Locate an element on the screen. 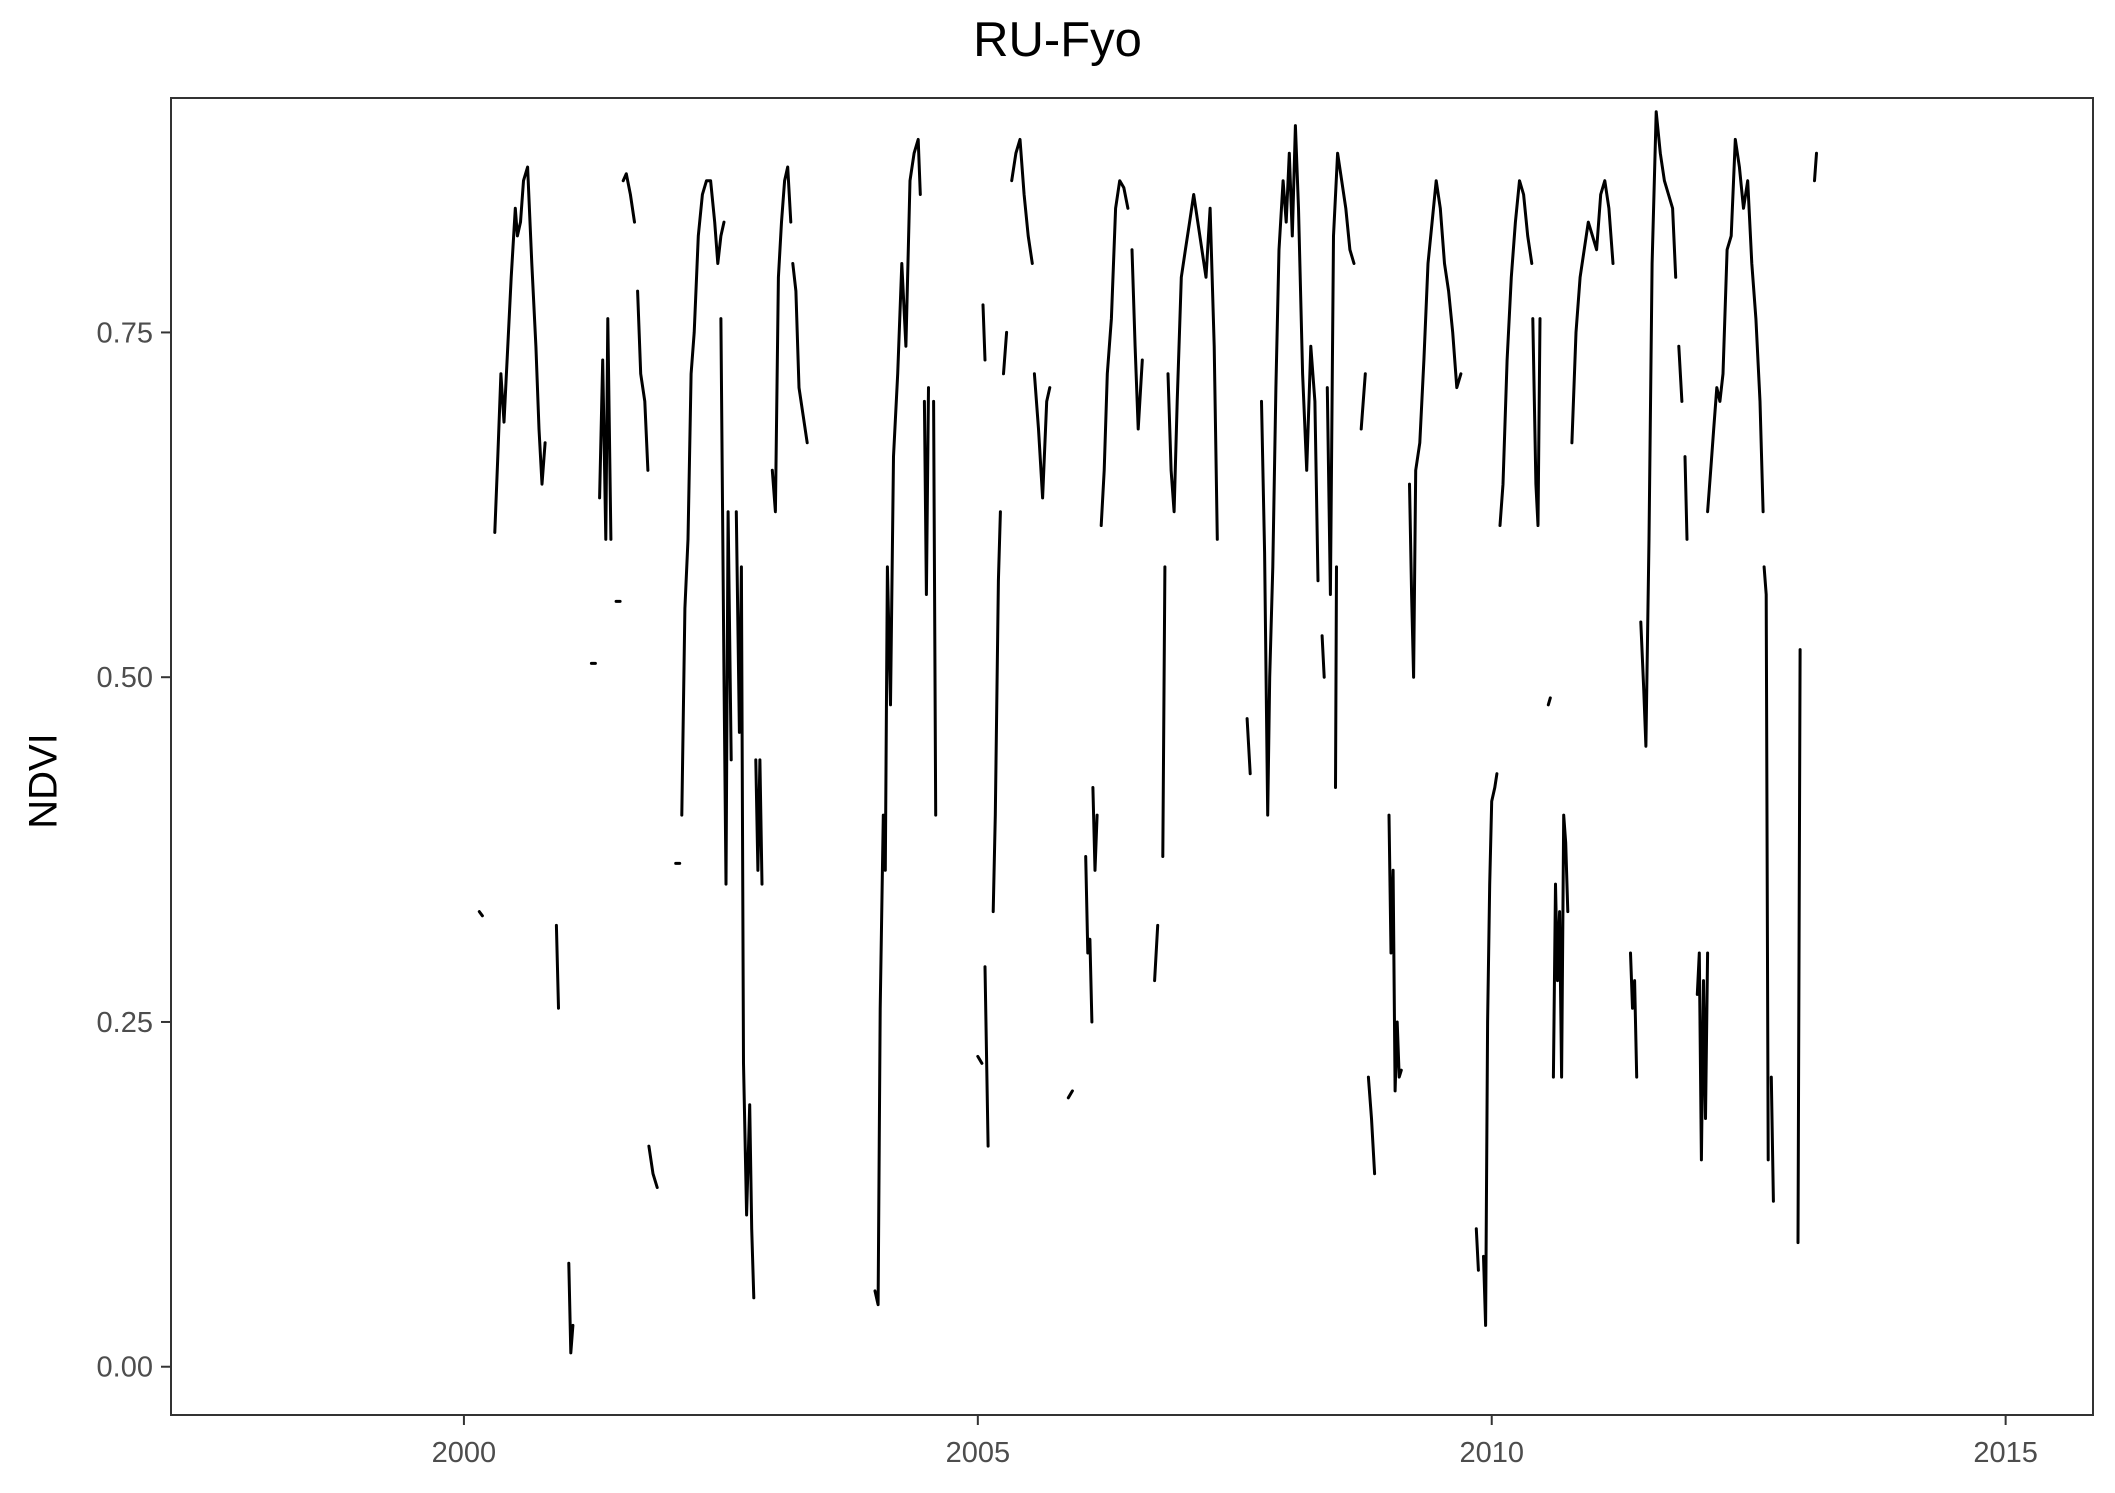 This screenshot has height=1493, width=2115. x-tick-label: 2000 is located at coordinates (464, 1453).